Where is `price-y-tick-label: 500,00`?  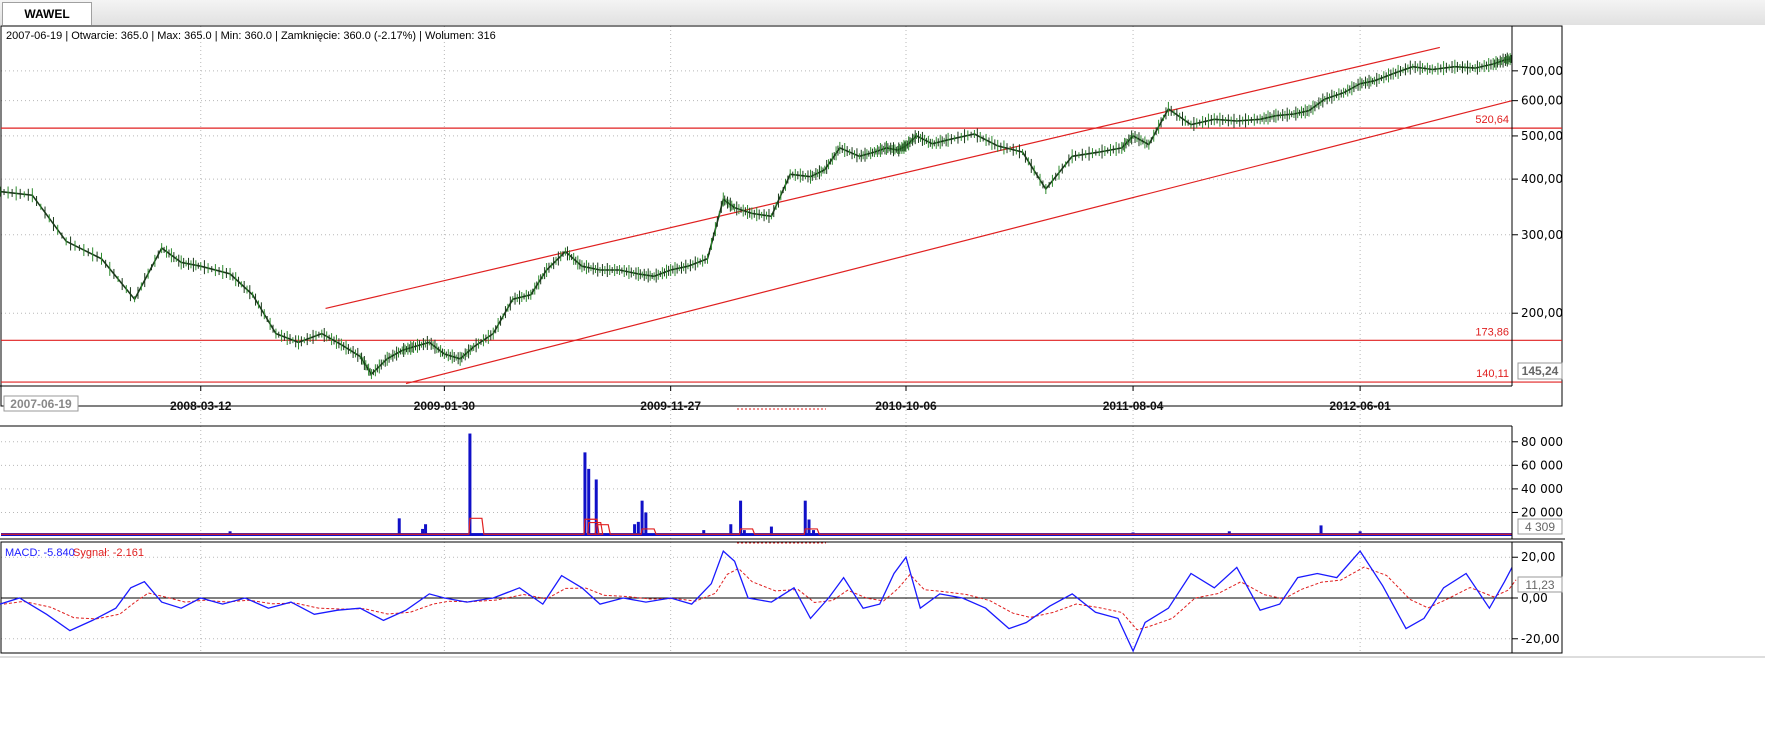 price-y-tick-label: 500,00 is located at coordinates (1542, 136).